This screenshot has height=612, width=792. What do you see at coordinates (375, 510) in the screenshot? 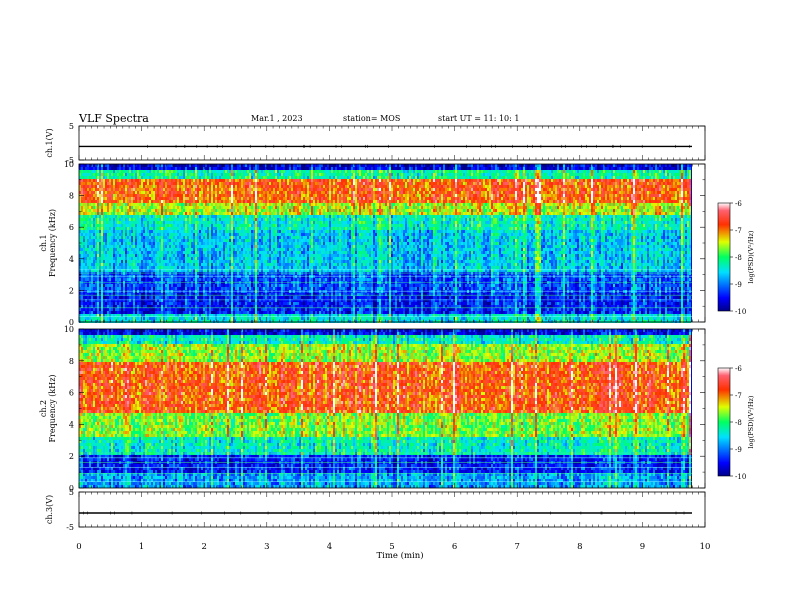
I see `axes-frame-3: 5 -5 ch.3(V)` at bounding box center [375, 510].